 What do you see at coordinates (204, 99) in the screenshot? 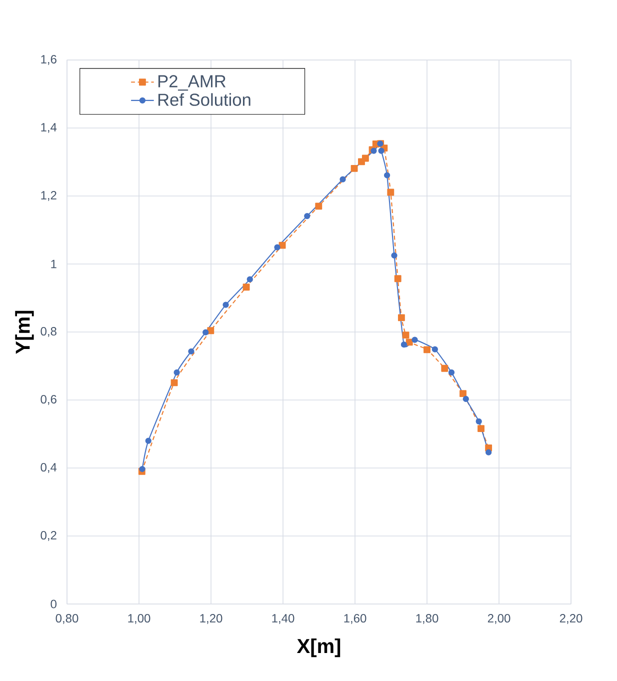
I see `legend-label: Ref Solution` at bounding box center [204, 99].